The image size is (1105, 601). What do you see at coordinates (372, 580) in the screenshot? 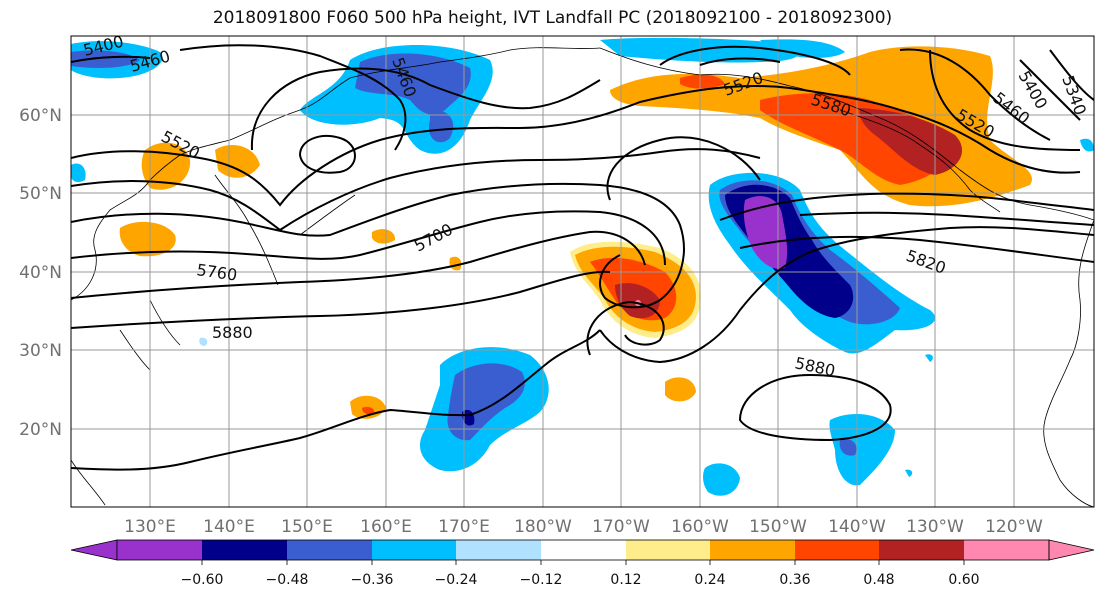
I see `colorbar-tick-label: −0.36` at bounding box center [372, 580].